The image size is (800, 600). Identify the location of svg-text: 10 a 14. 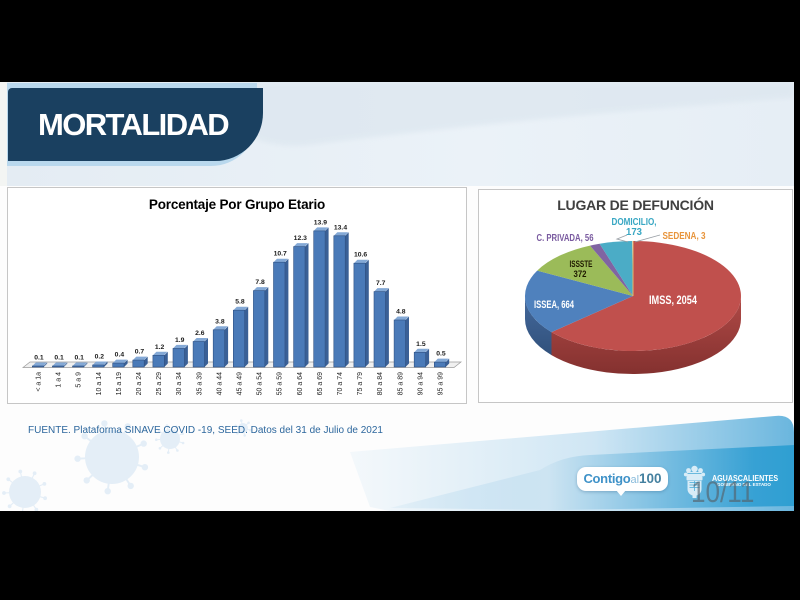
(99, 383).